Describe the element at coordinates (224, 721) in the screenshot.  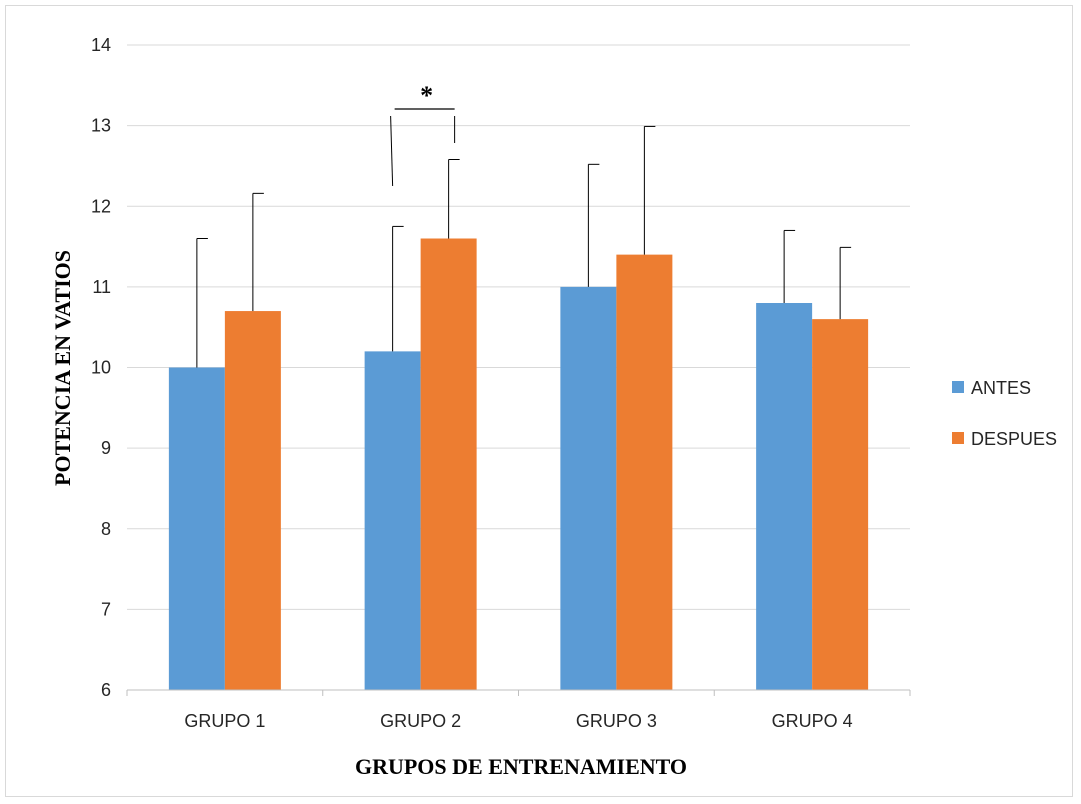
I see `x-tick-label: GRUPO 1` at that location.